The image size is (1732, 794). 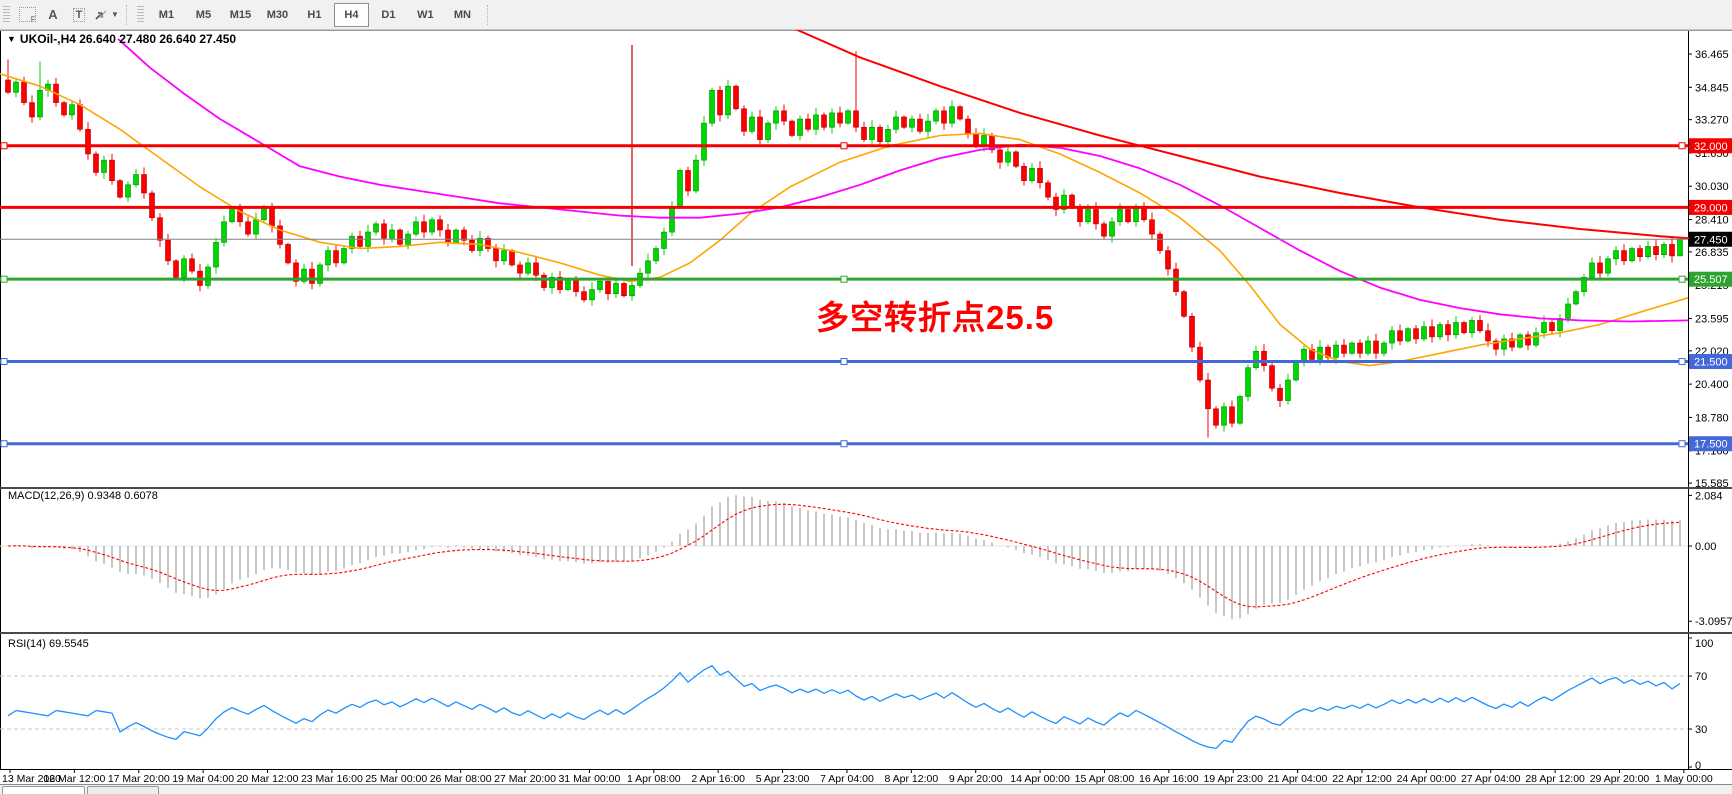 I want to click on time-axis-label: 27 Apr 04:00, so click(x=1491, y=779).